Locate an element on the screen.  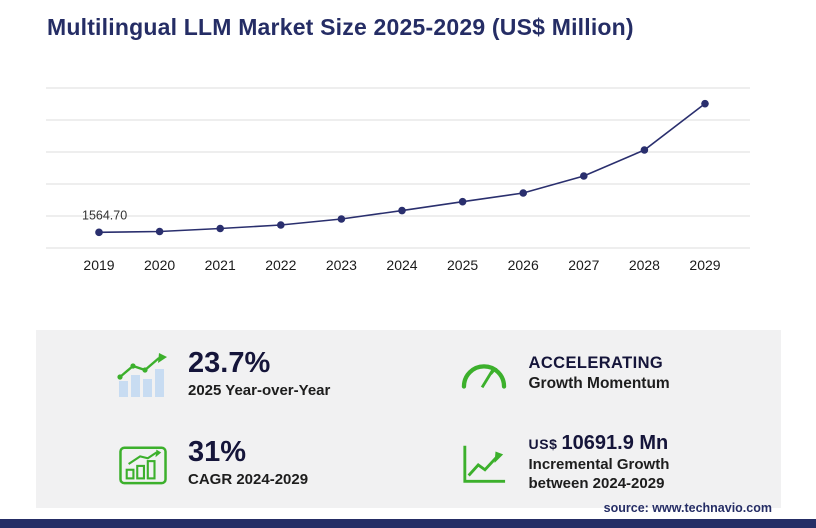
x-tick-label: 2026 is located at coordinates (523, 265).